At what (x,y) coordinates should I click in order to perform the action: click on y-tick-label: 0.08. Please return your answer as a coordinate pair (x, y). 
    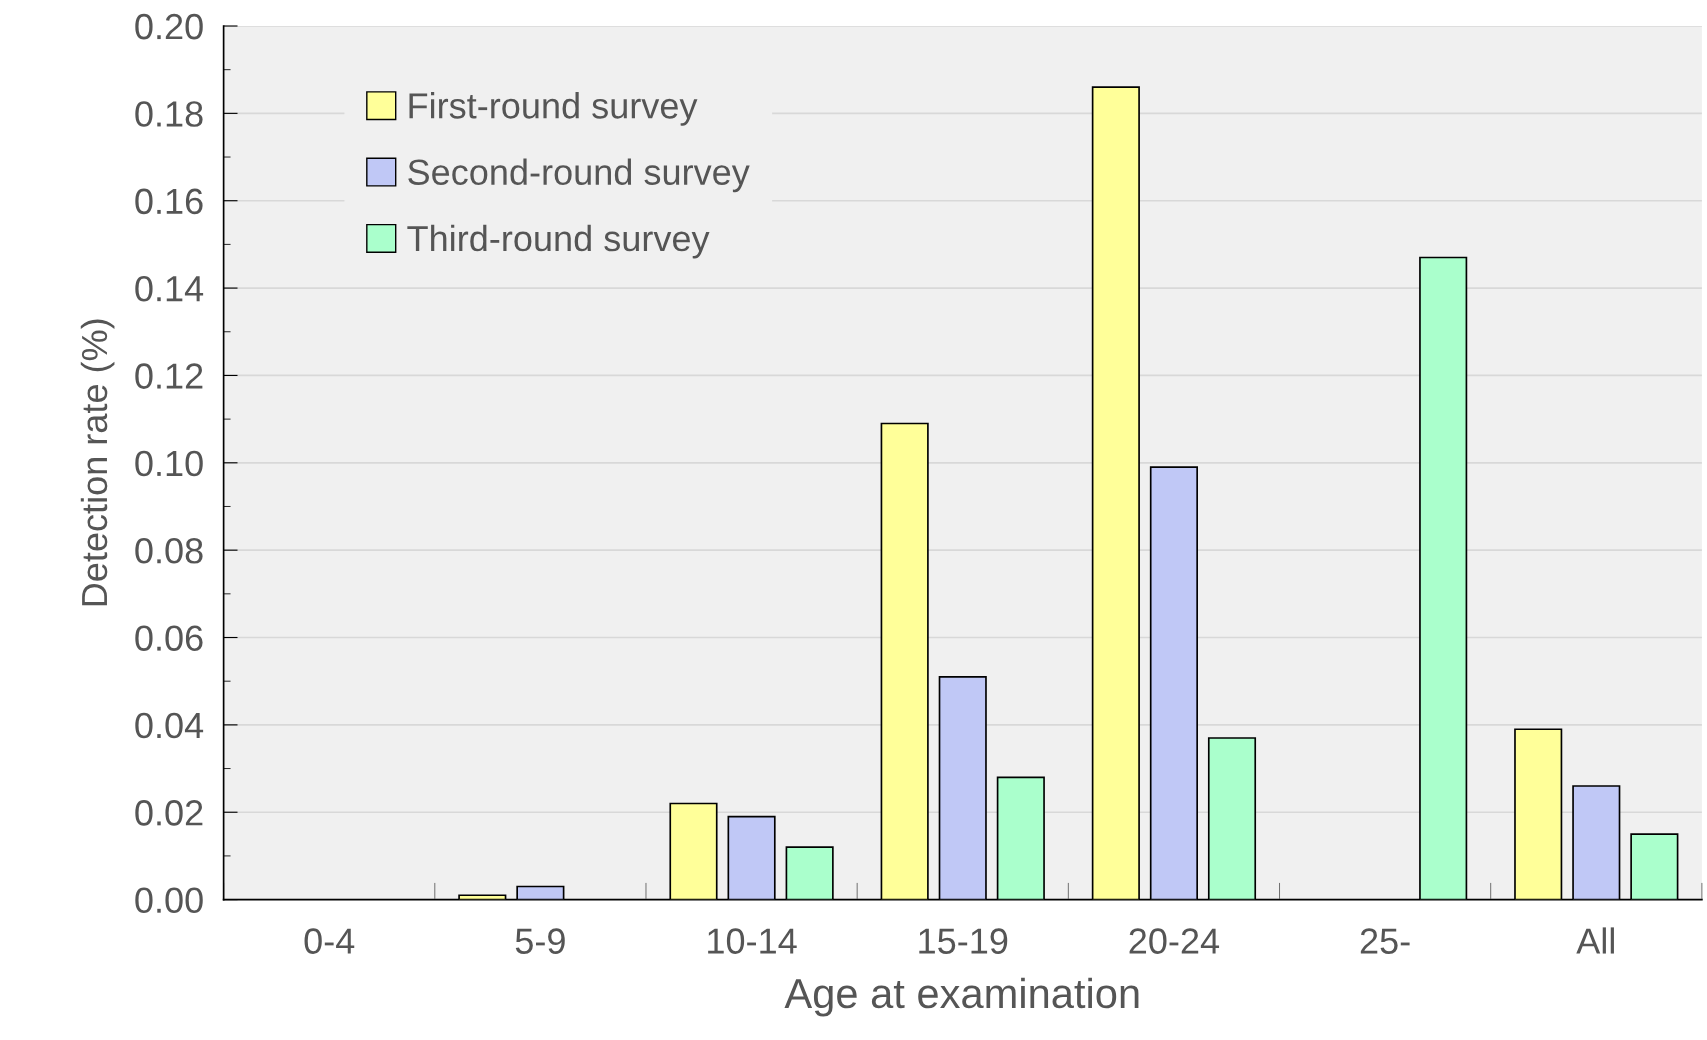
    Looking at the image, I should click on (169, 551).